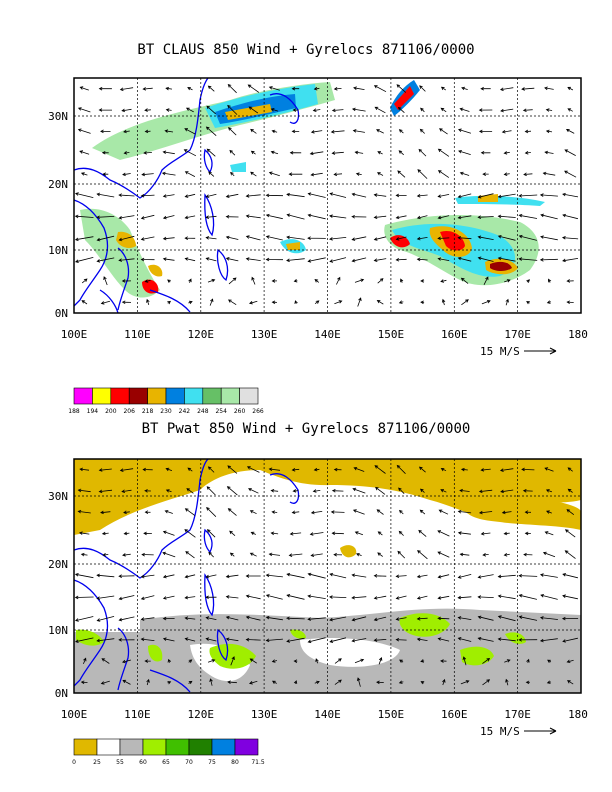 The height and width of the screenshot is (792, 612). I want to click on color-legend: 188 194 200 206 218 230 242 248 254 260 266, so click(166, 401).